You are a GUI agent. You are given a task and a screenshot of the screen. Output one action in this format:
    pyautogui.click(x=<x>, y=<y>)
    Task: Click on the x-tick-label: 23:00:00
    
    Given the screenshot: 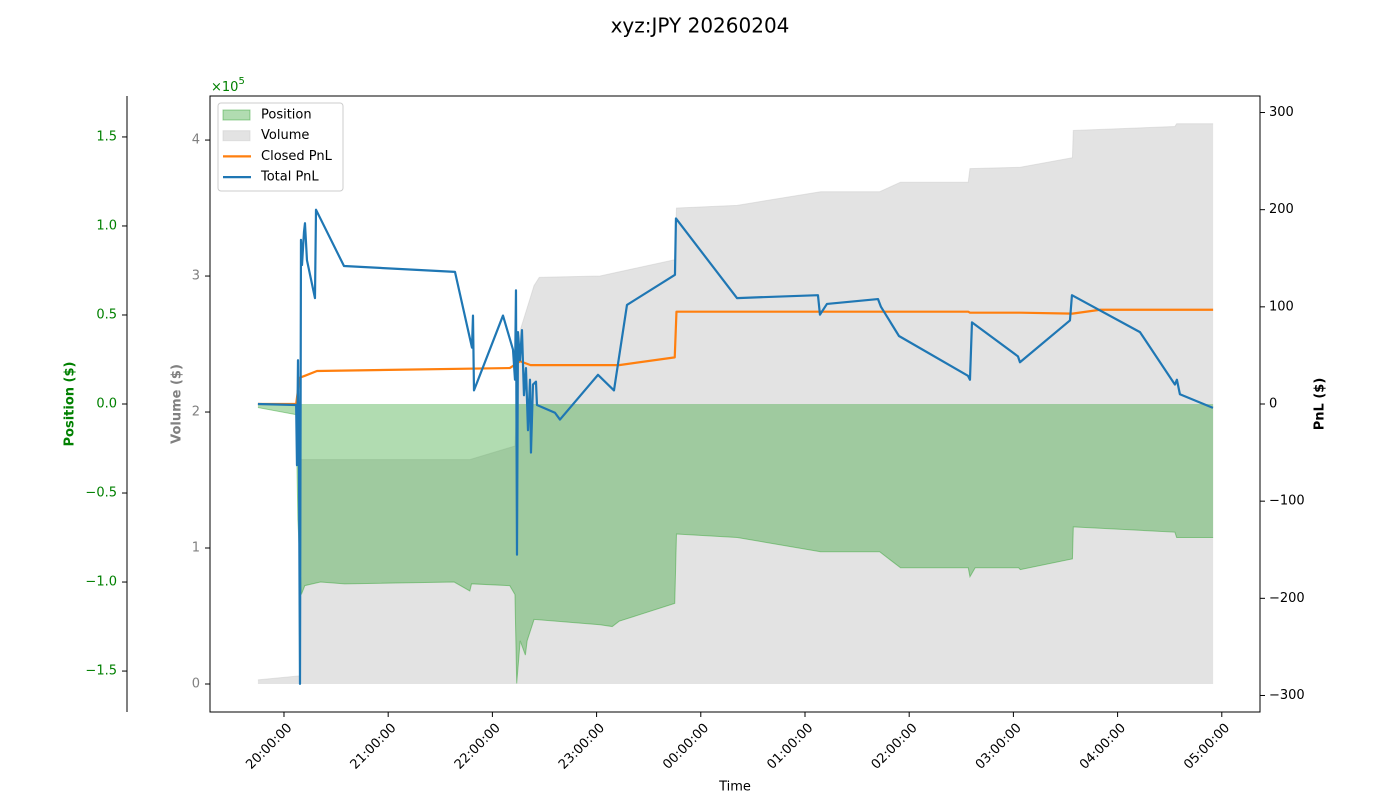 What is the action you would take?
    pyautogui.click(x=582, y=747)
    